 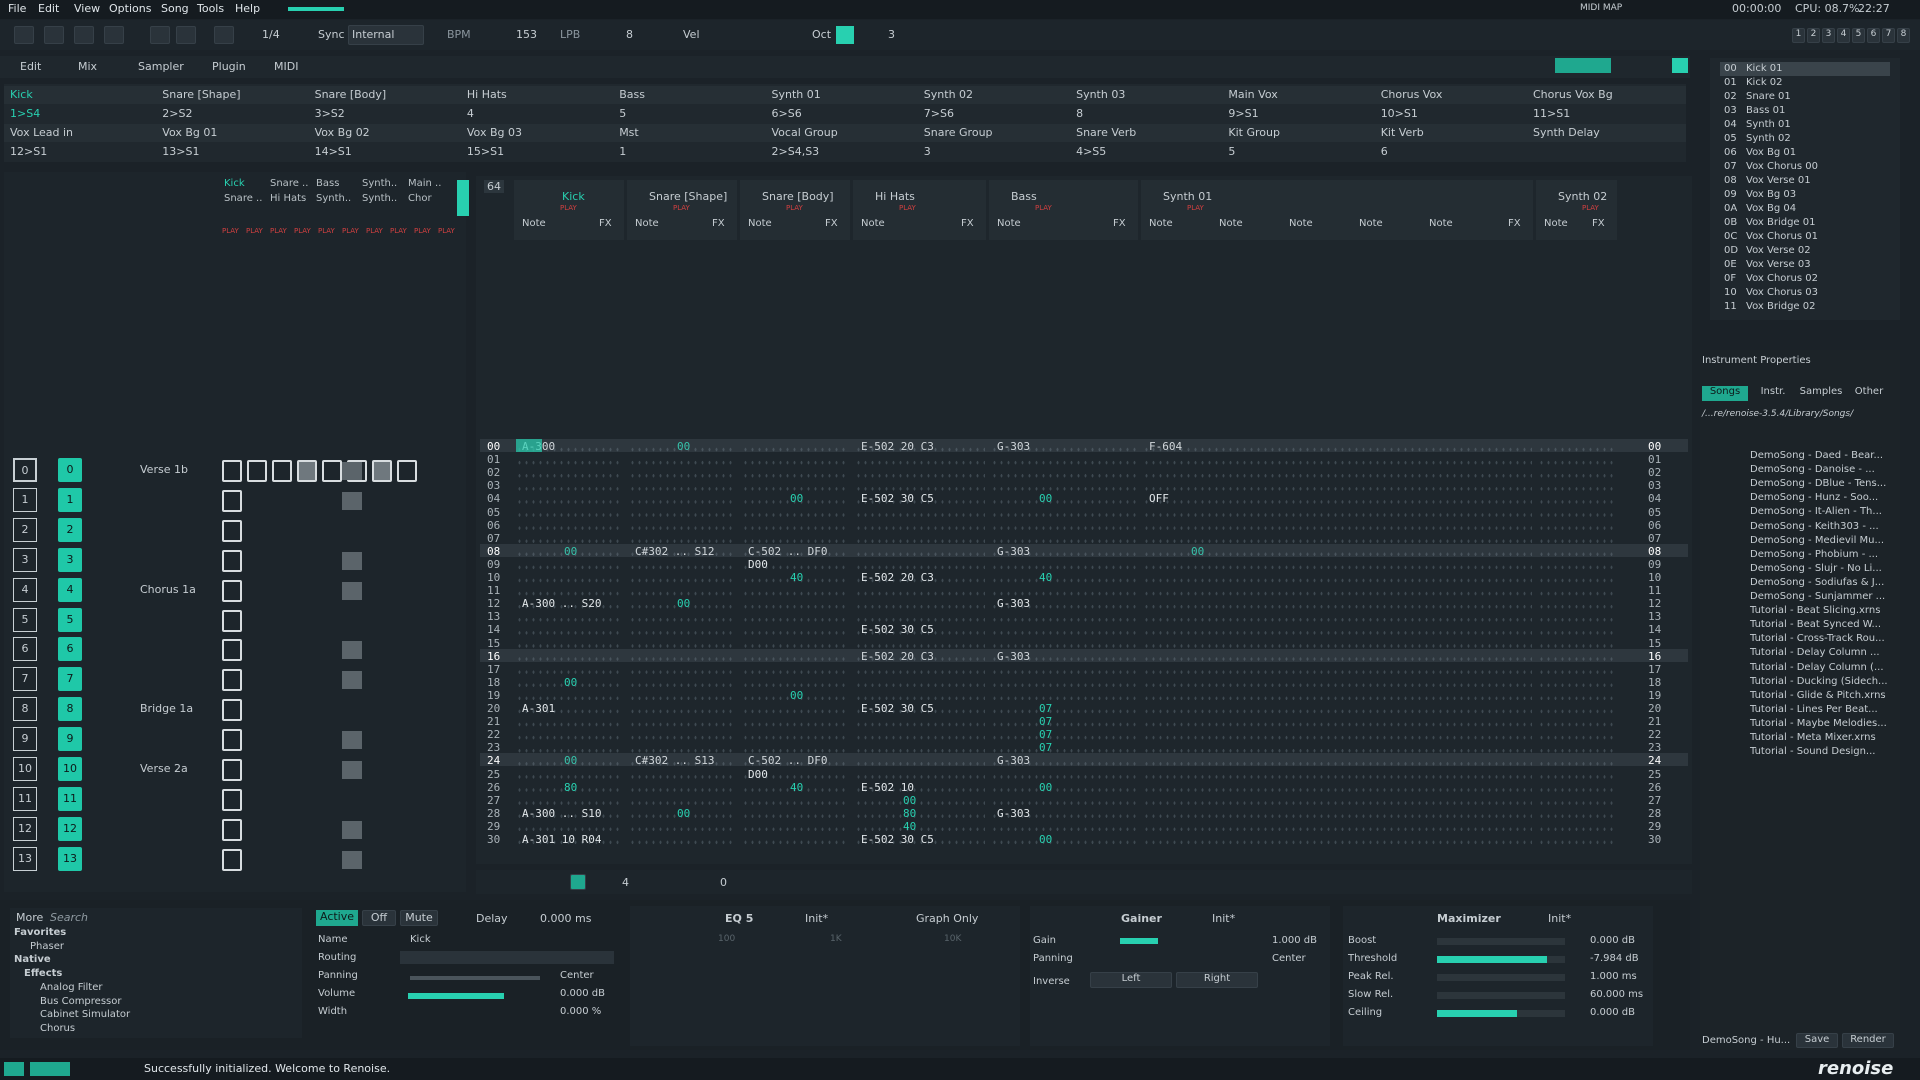 I want to click on pattern-slot: 3, so click(x=70, y=559).